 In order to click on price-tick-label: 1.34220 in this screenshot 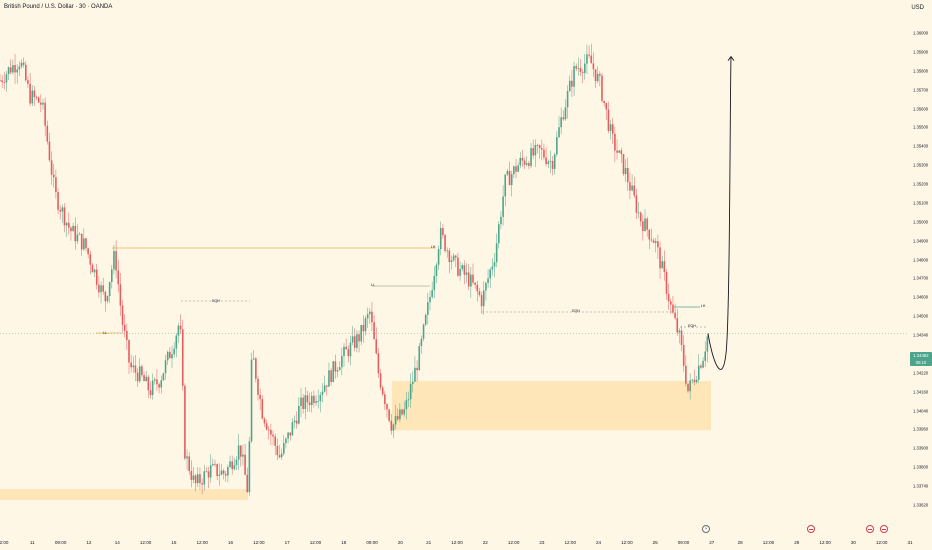, I will do `click(921, 373)`.